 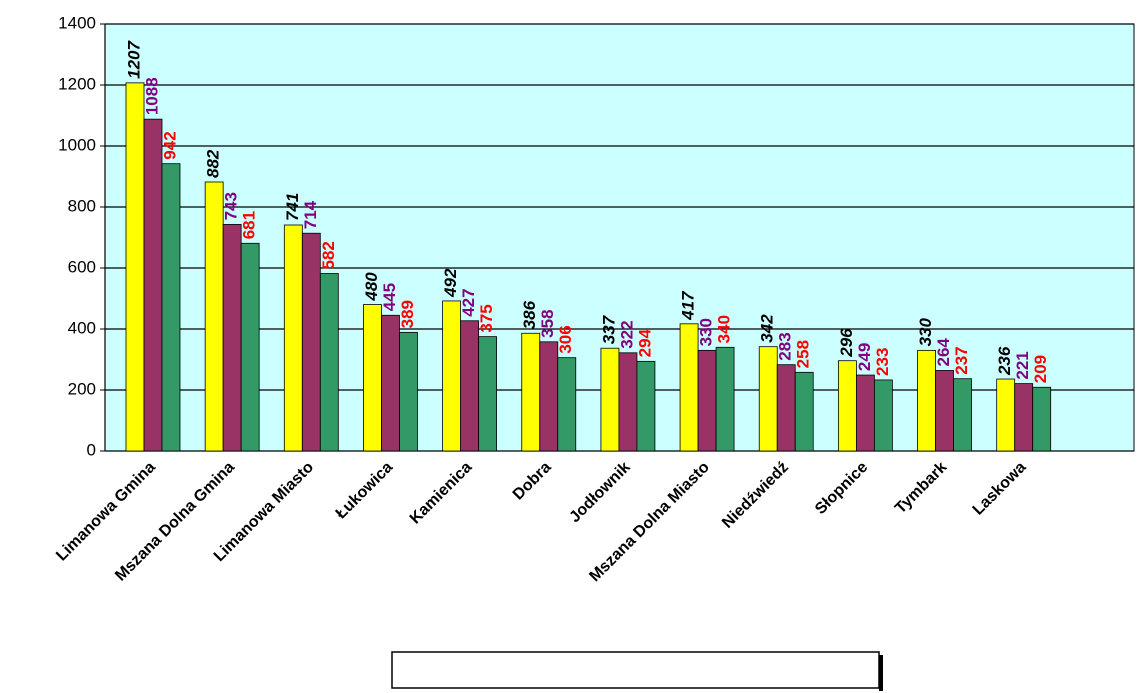 I want to click on y-tick-label: 400, so click(x=82, y=327).